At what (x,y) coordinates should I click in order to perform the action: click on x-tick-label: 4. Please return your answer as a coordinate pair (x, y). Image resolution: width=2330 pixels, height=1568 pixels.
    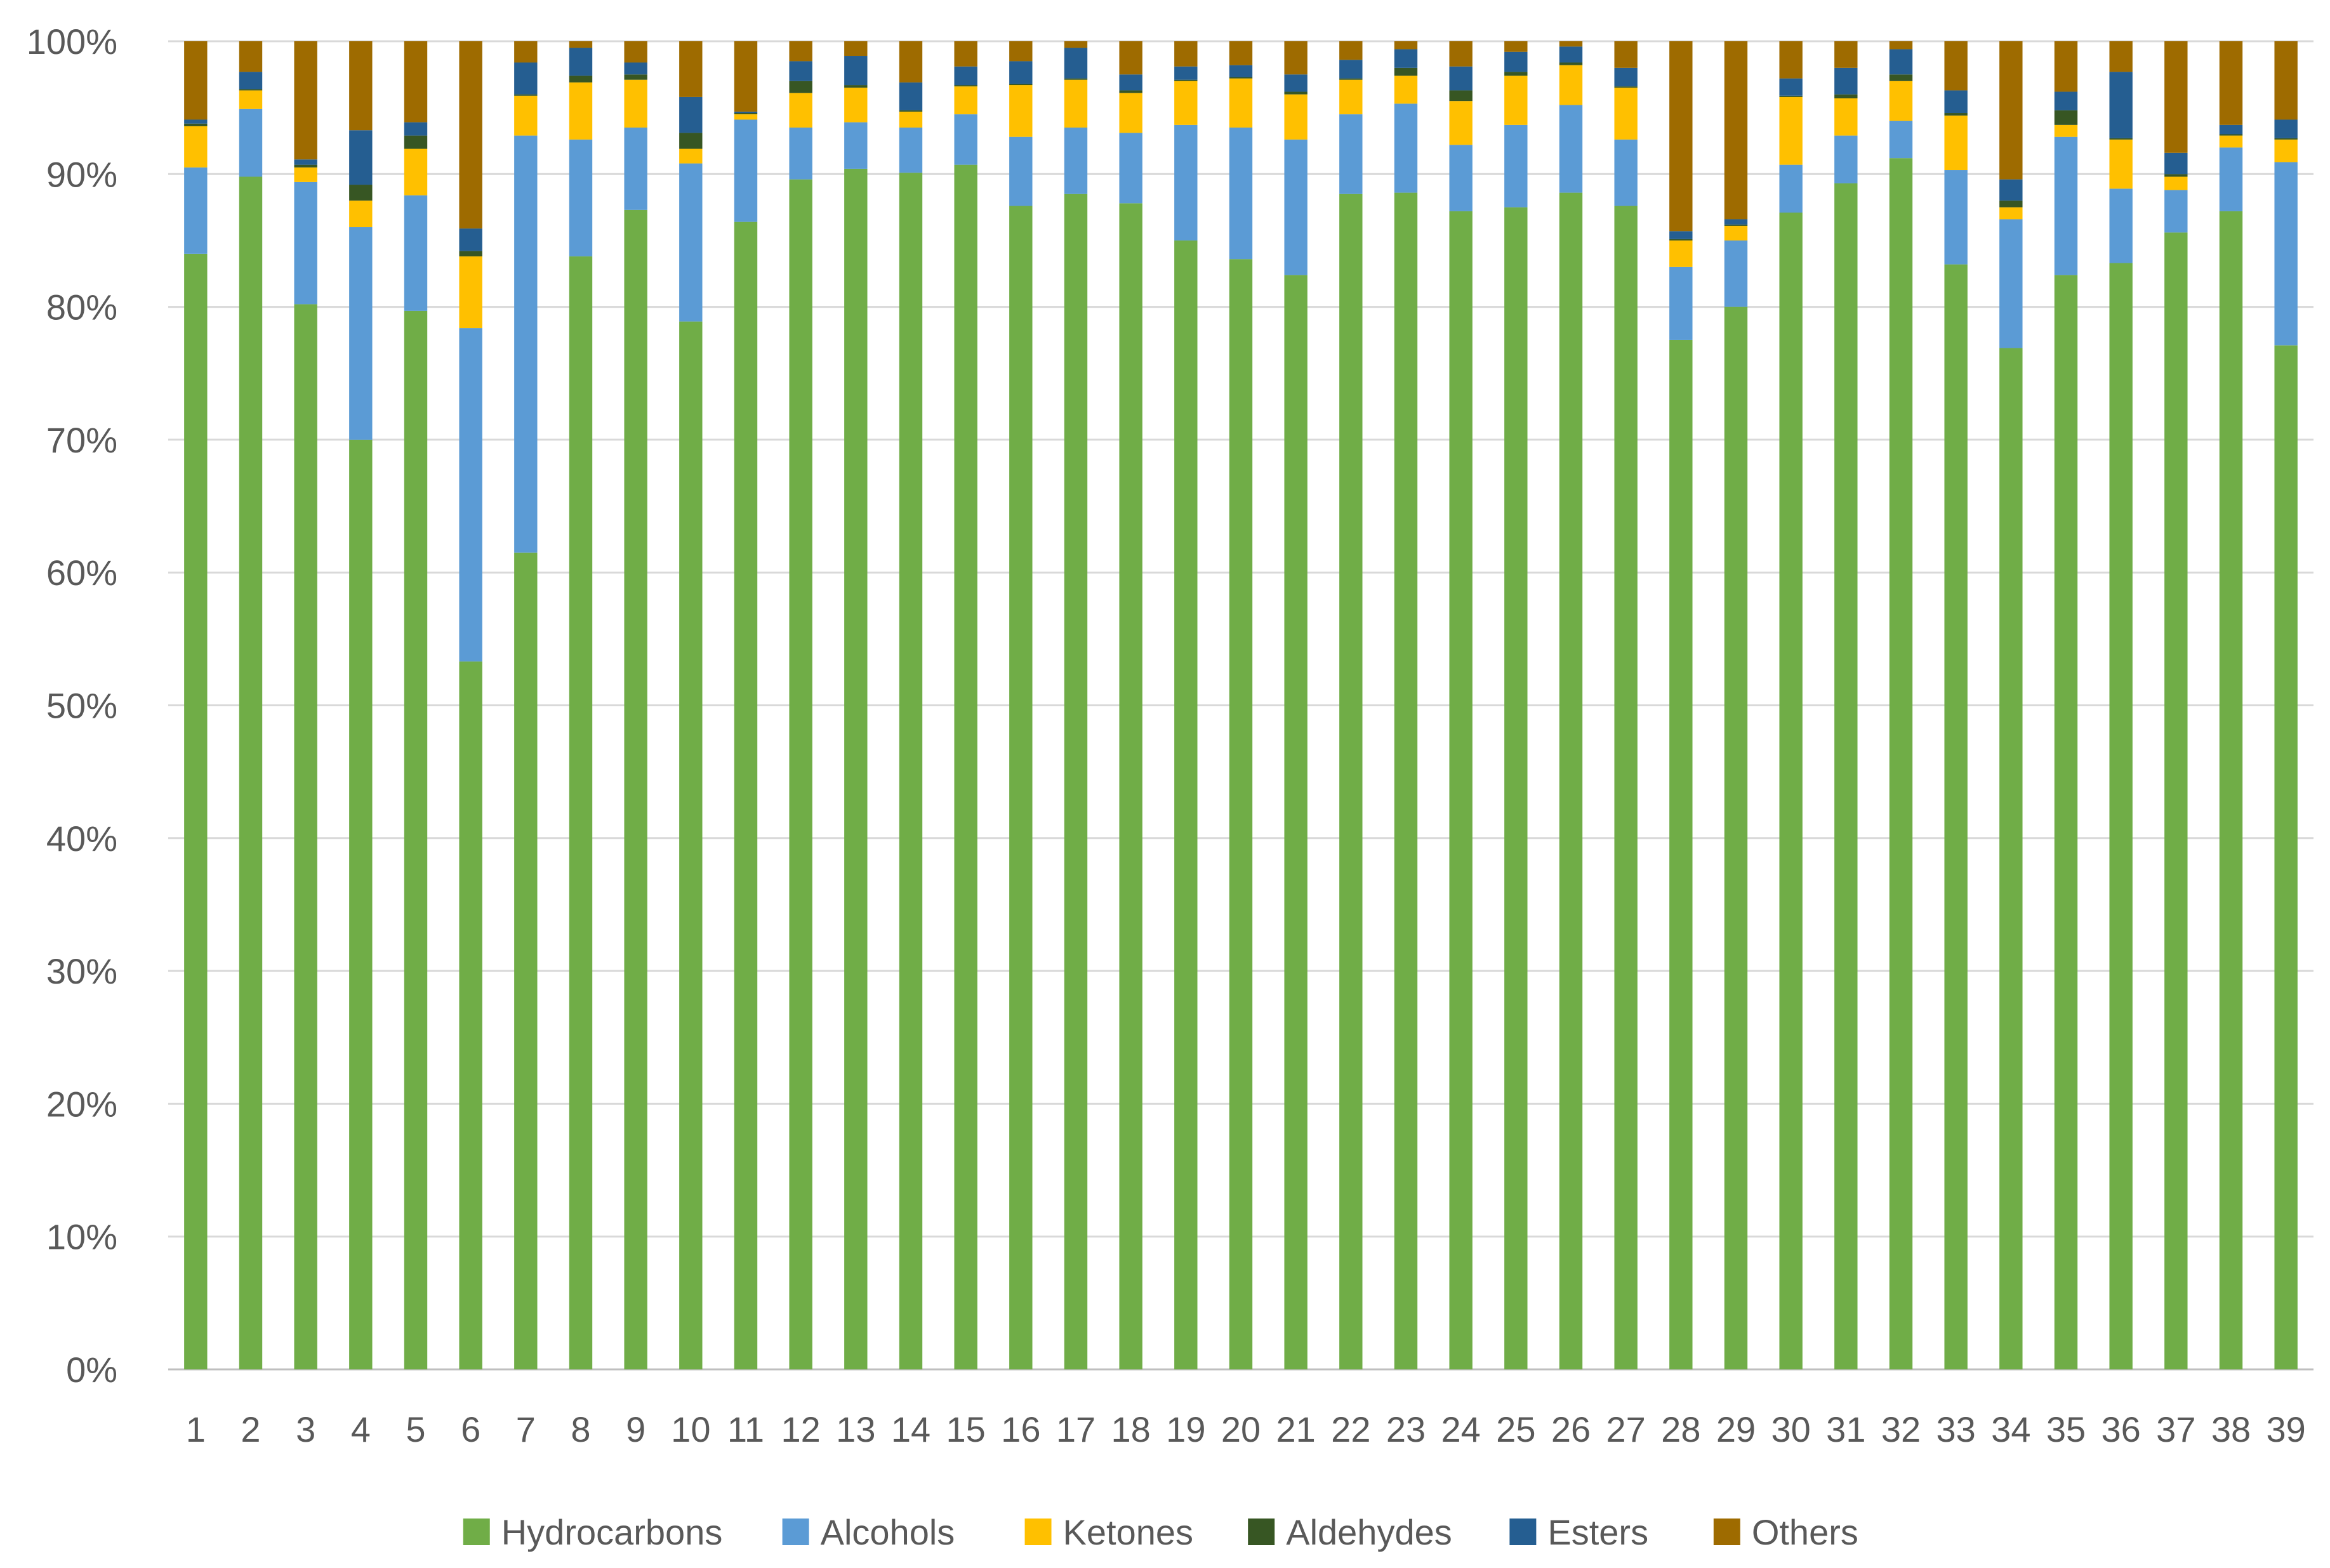
    Looking at the image, I should click on (361, 1429).